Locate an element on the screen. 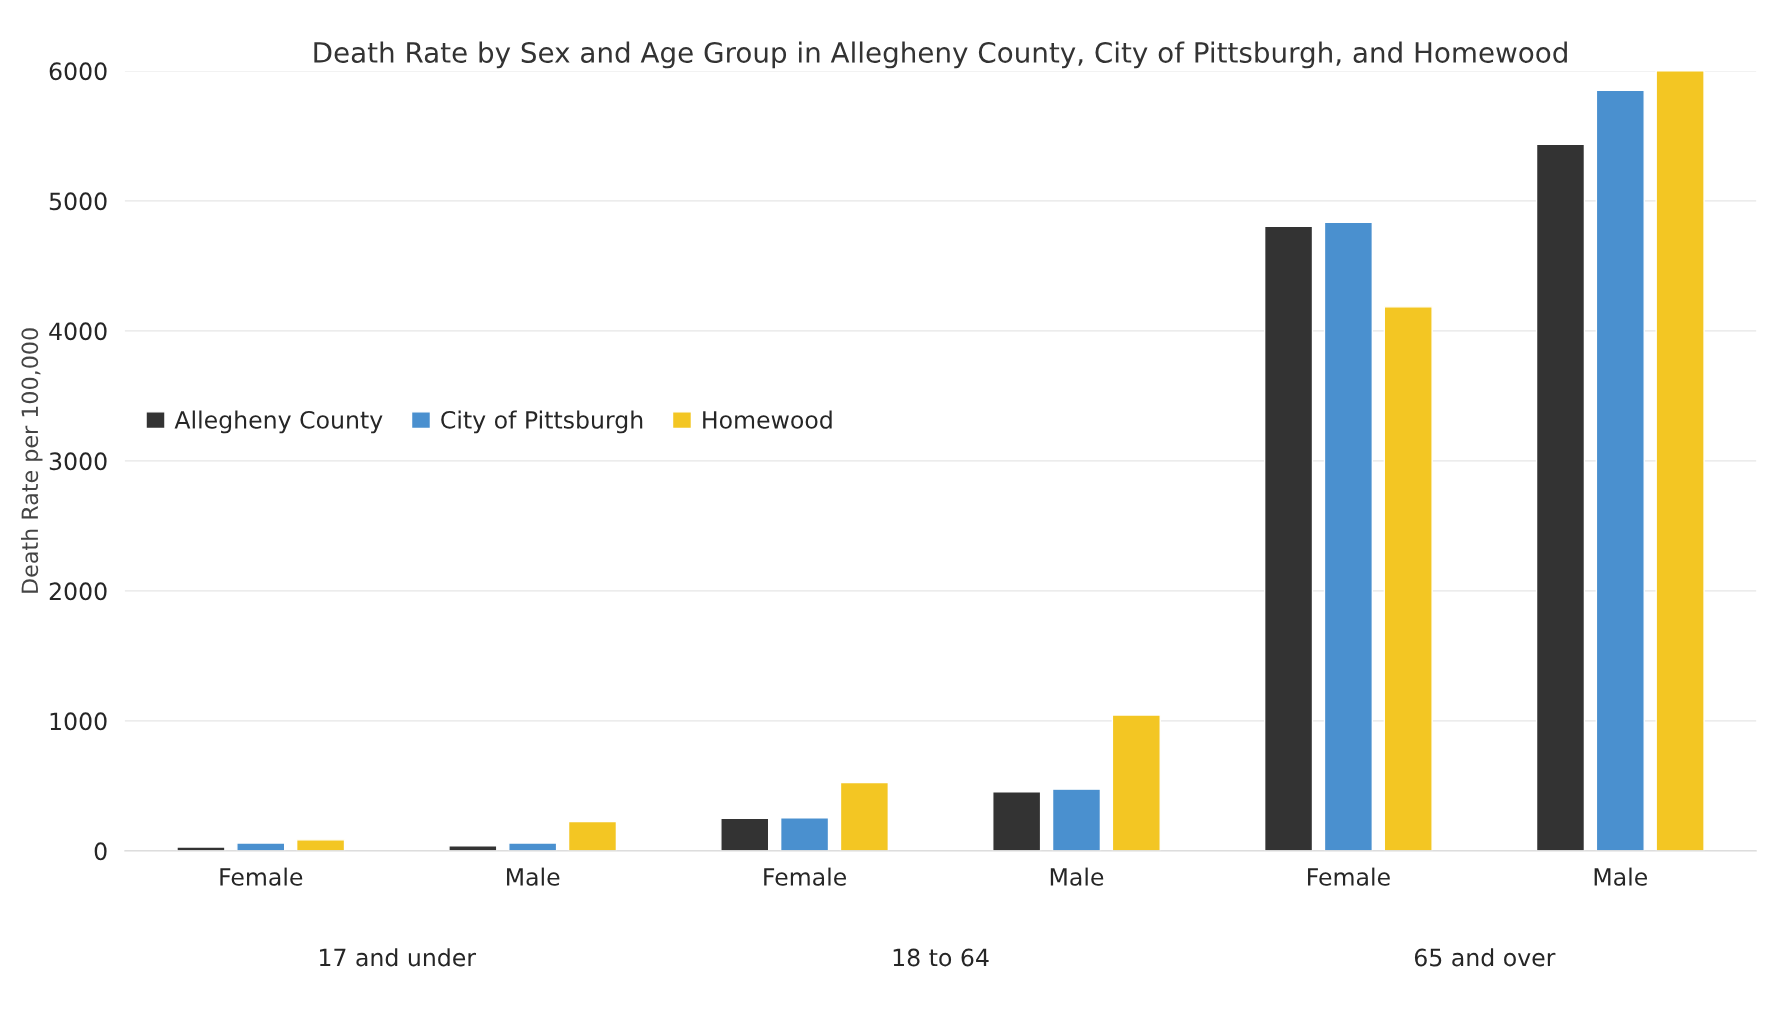 This screenshot has height=1013, width=1783. y-tick-label: 6000 is located at coordinates (78, 71).